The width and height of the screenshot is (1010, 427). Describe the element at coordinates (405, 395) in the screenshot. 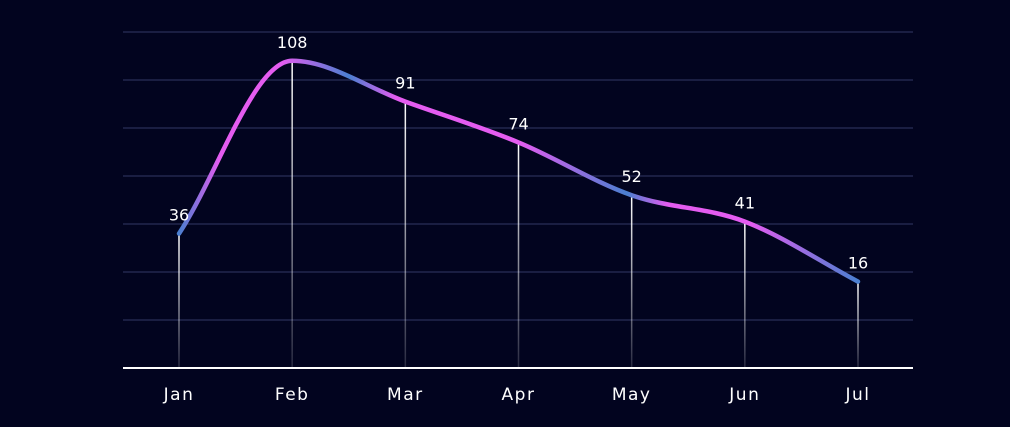

I see `x-tick-label-mar: Mar` at that location.